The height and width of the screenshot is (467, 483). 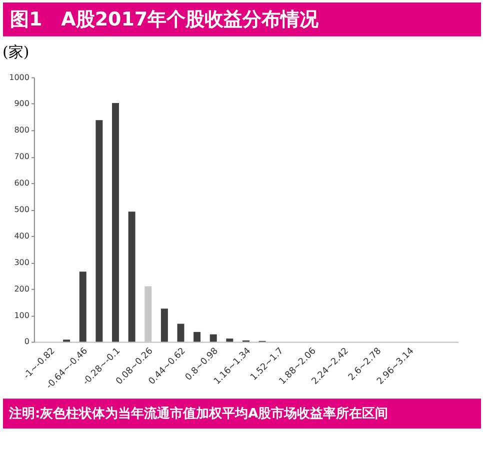 I want to click on text: 注明:灰色柱状体为当年流通市值加权平均A股市场收益率所在区间, so click(x=198, y=414).